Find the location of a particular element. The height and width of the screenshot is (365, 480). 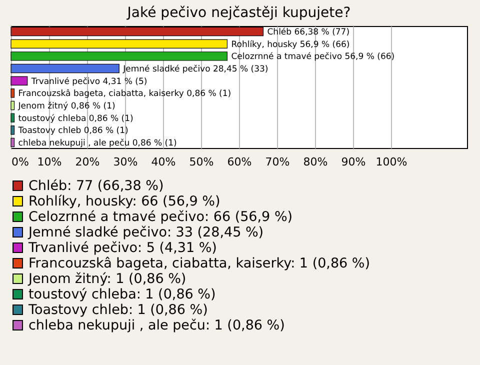

data-label: chleba nekupuji , ale peču 0,86 % (1) is located at coordinates (97, 143).